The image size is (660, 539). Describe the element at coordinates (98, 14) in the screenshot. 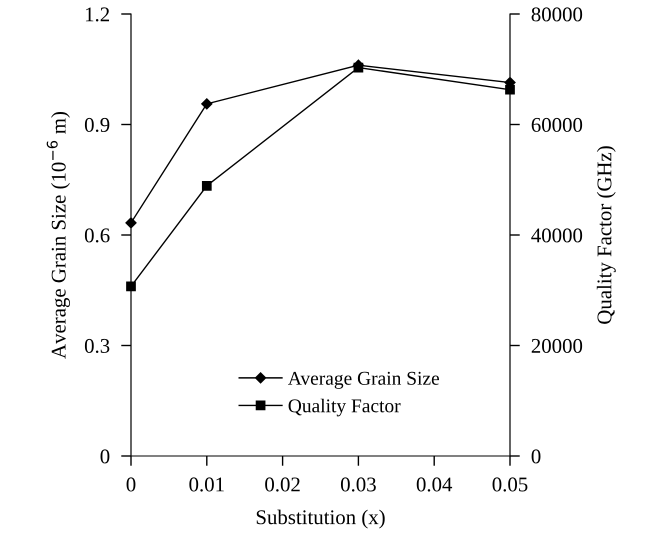

I see `y-tick-label: 1.2` at that location.